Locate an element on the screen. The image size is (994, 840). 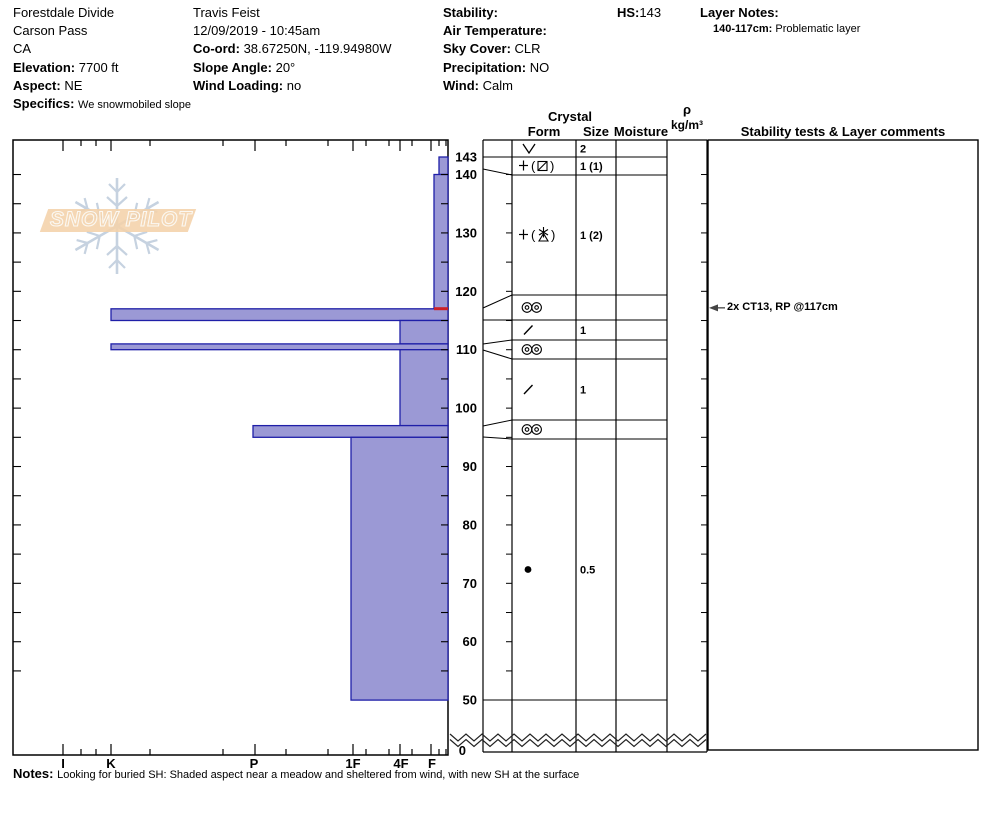
svg-text: 110 is located at coordinates (466, 349).